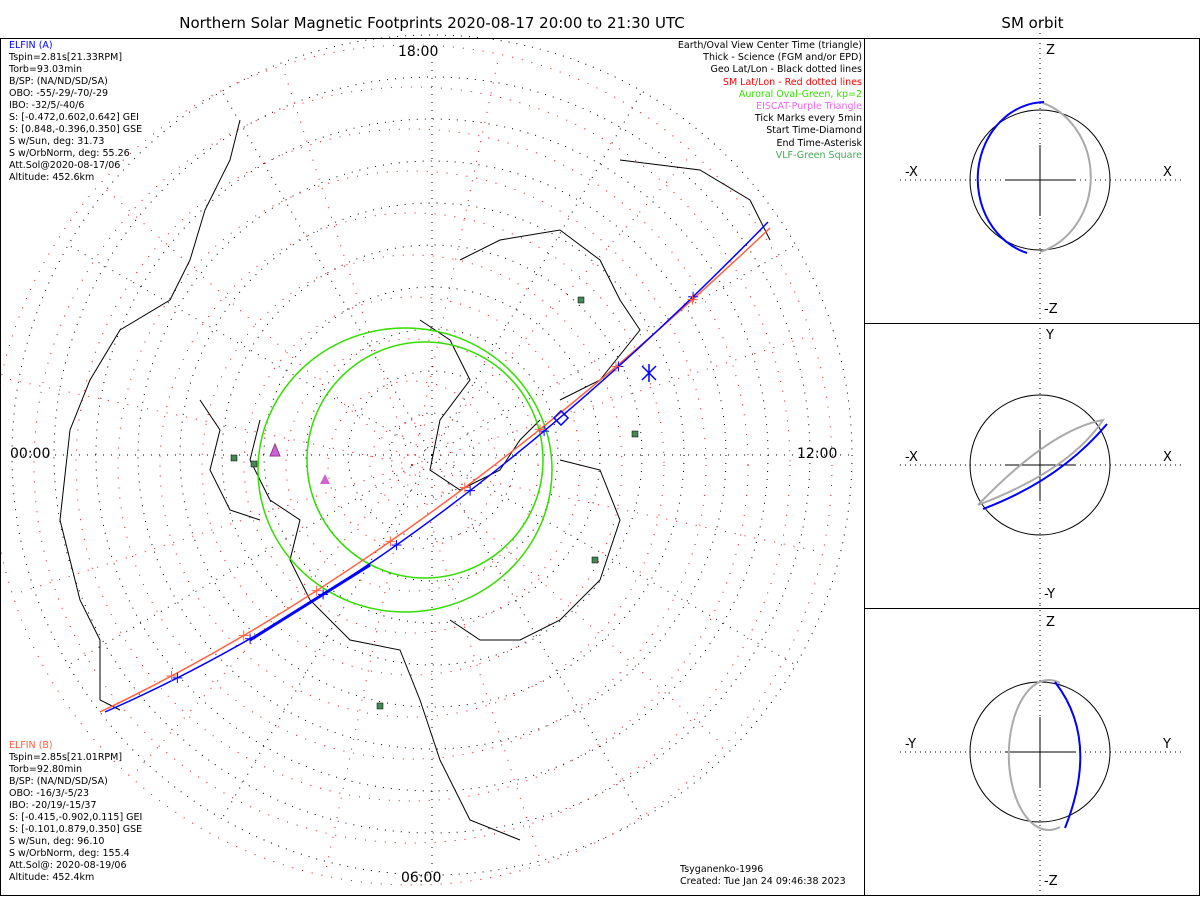 The height and width of the screenshot is (900, 1200). Describe the element at coordinates (310, 602) in the screenshot. I see `elfin-a-science-segment` at that location.